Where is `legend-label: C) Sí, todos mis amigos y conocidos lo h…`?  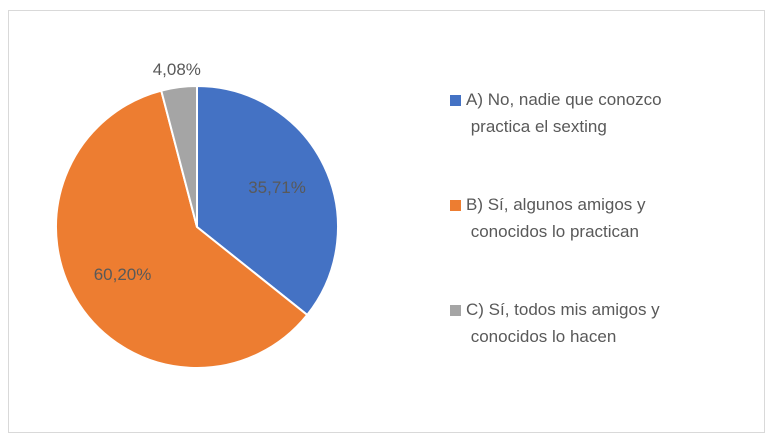 legend-label: C) Sí, todos mis amigos y conocidos lo h… is located at coordinates (563, 323).